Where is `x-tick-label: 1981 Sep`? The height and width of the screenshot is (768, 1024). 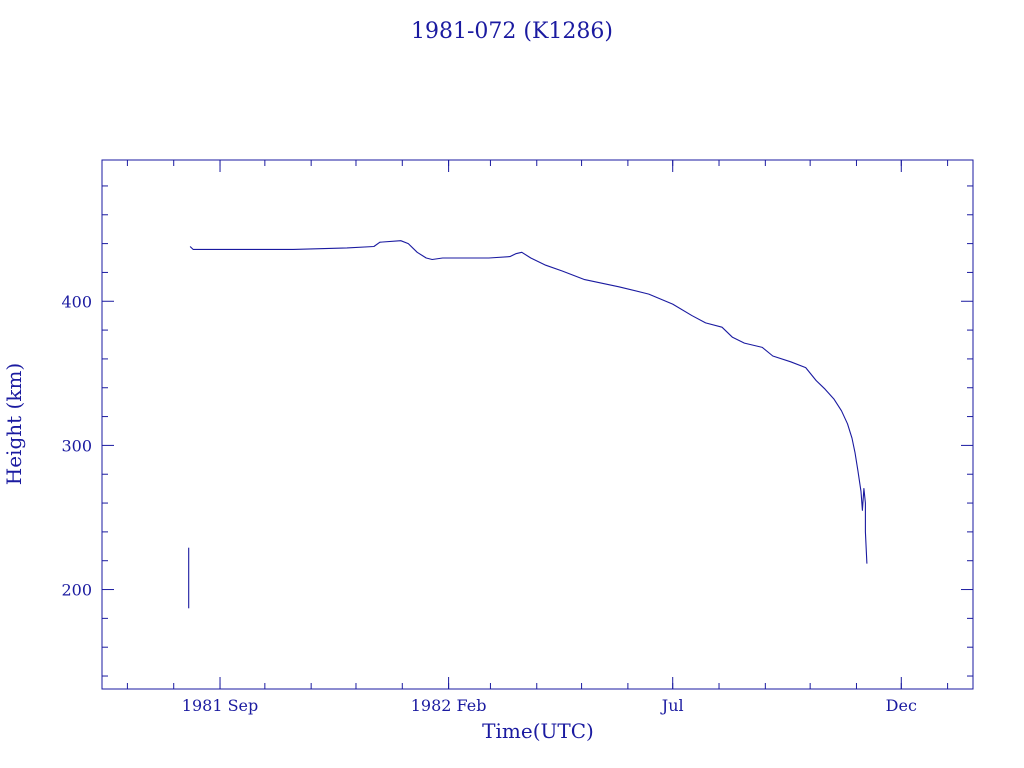 x-tick-label: 1981 Sep is located at coordinates (220, 705).